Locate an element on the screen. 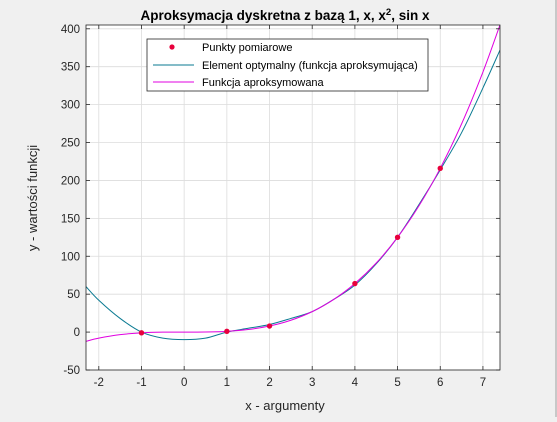  y-axis-label: y - wartości funkcji is located at coordinates (32, 198).